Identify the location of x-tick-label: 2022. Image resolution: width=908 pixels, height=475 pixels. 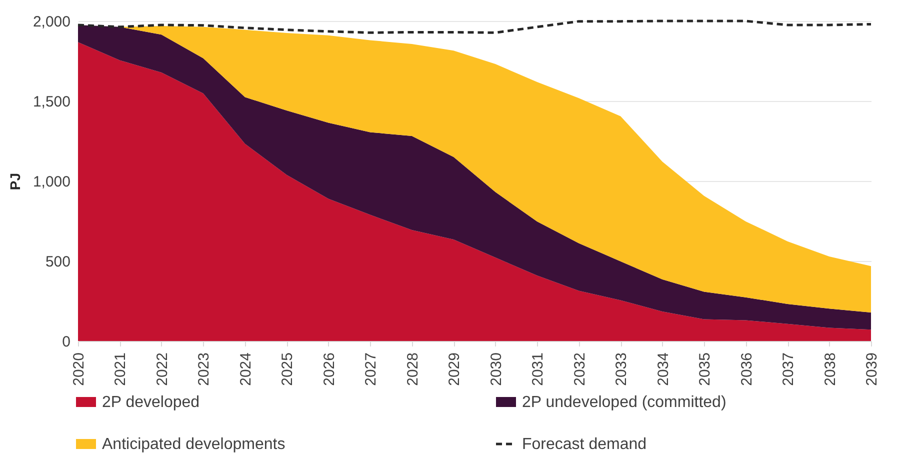
(162, 369).